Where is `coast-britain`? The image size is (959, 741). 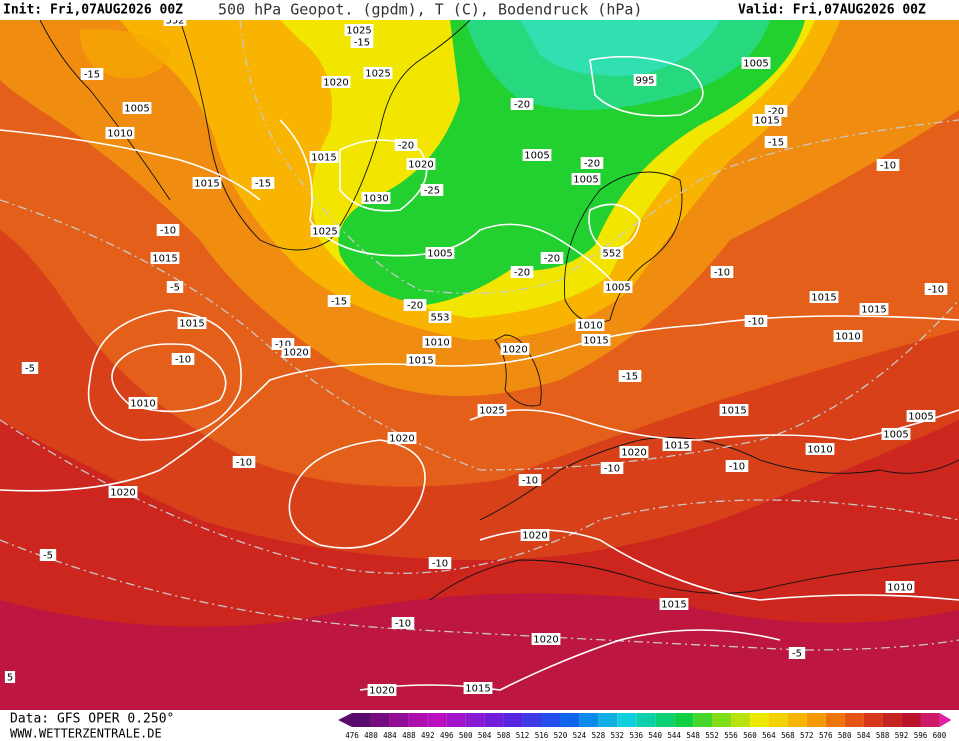
coast-britain is located at coordinates (518, 370).